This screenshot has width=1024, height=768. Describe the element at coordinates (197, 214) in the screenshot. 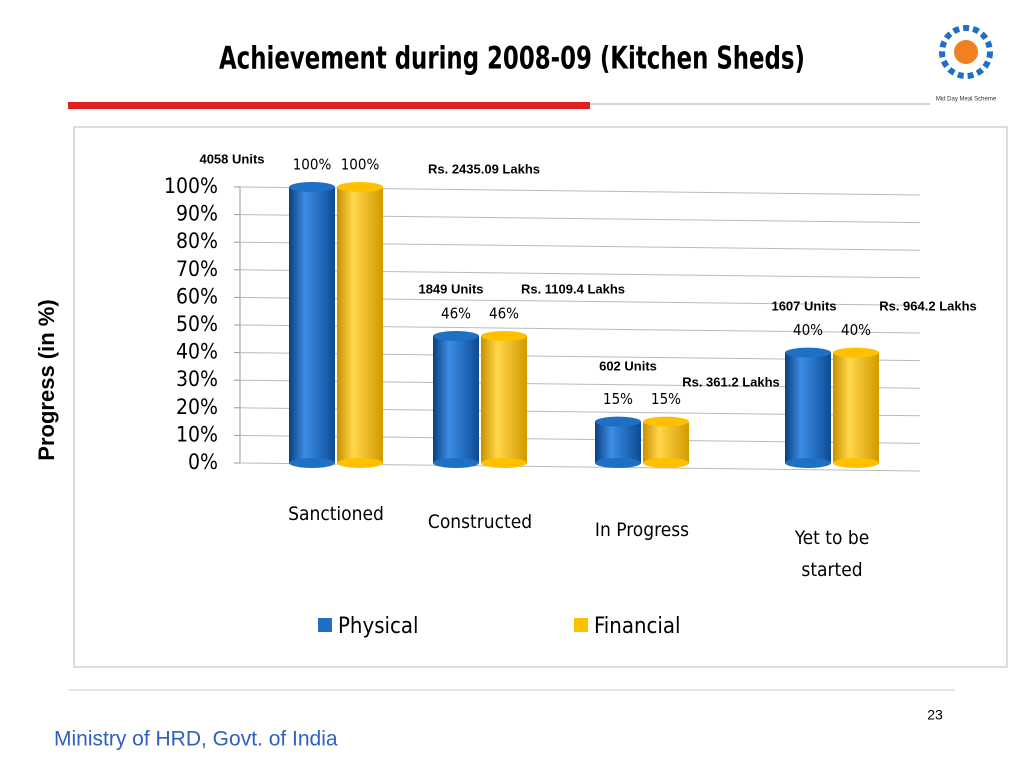

I see `y-tick-label: 90%` at that location.